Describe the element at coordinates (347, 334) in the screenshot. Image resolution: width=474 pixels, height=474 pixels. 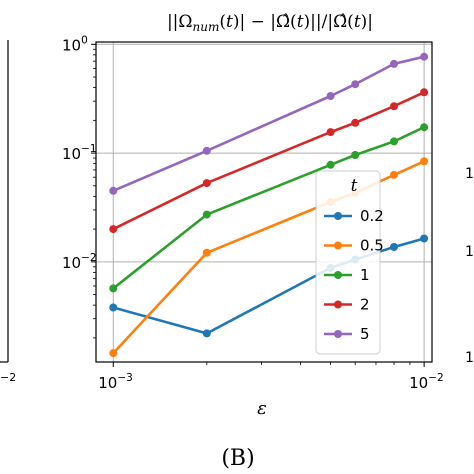
I see `legend-entry: 5` at that location.